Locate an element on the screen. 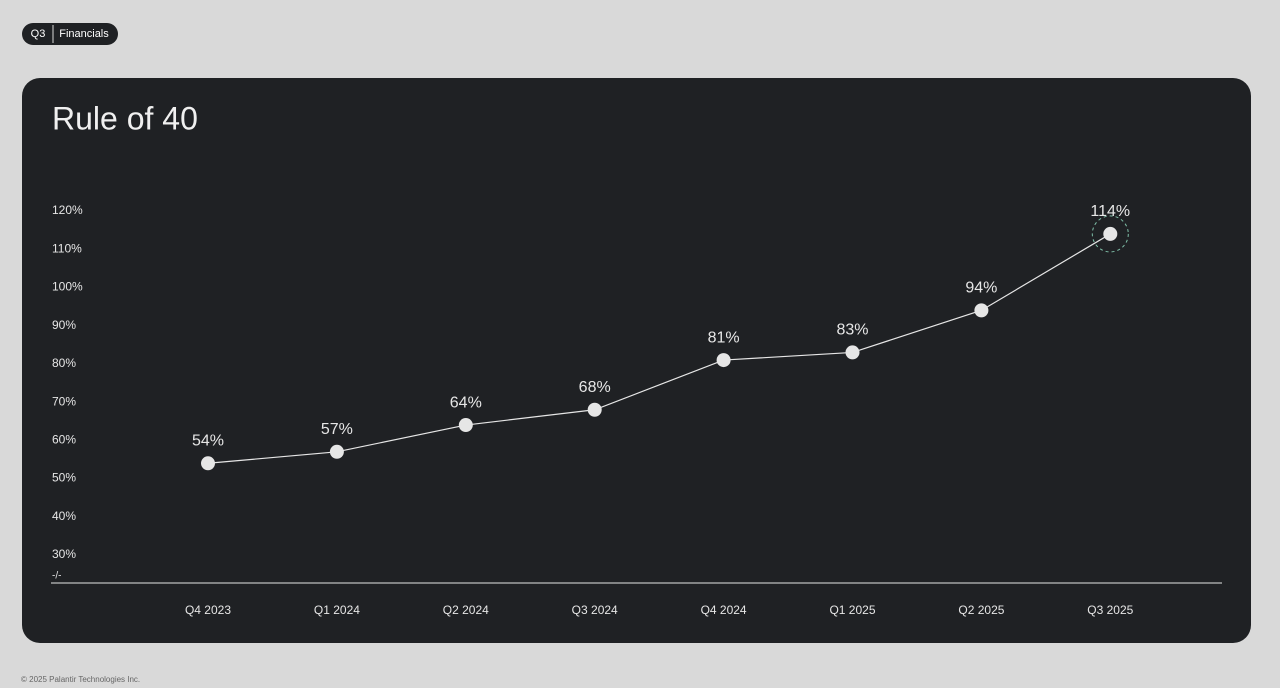 The width and height of the screenshot is (1280, 688). y-tick-label: 80% is located at coordinates (64, 363).